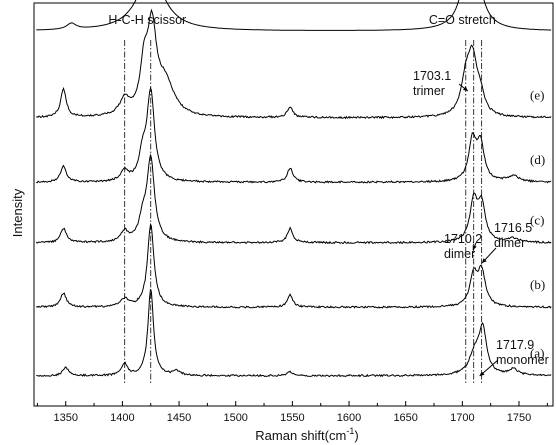  What do you see at coordinates (405, 418) in the screenshot?
I see `x-tick-label: 1650` at bounding box center [405, 418].